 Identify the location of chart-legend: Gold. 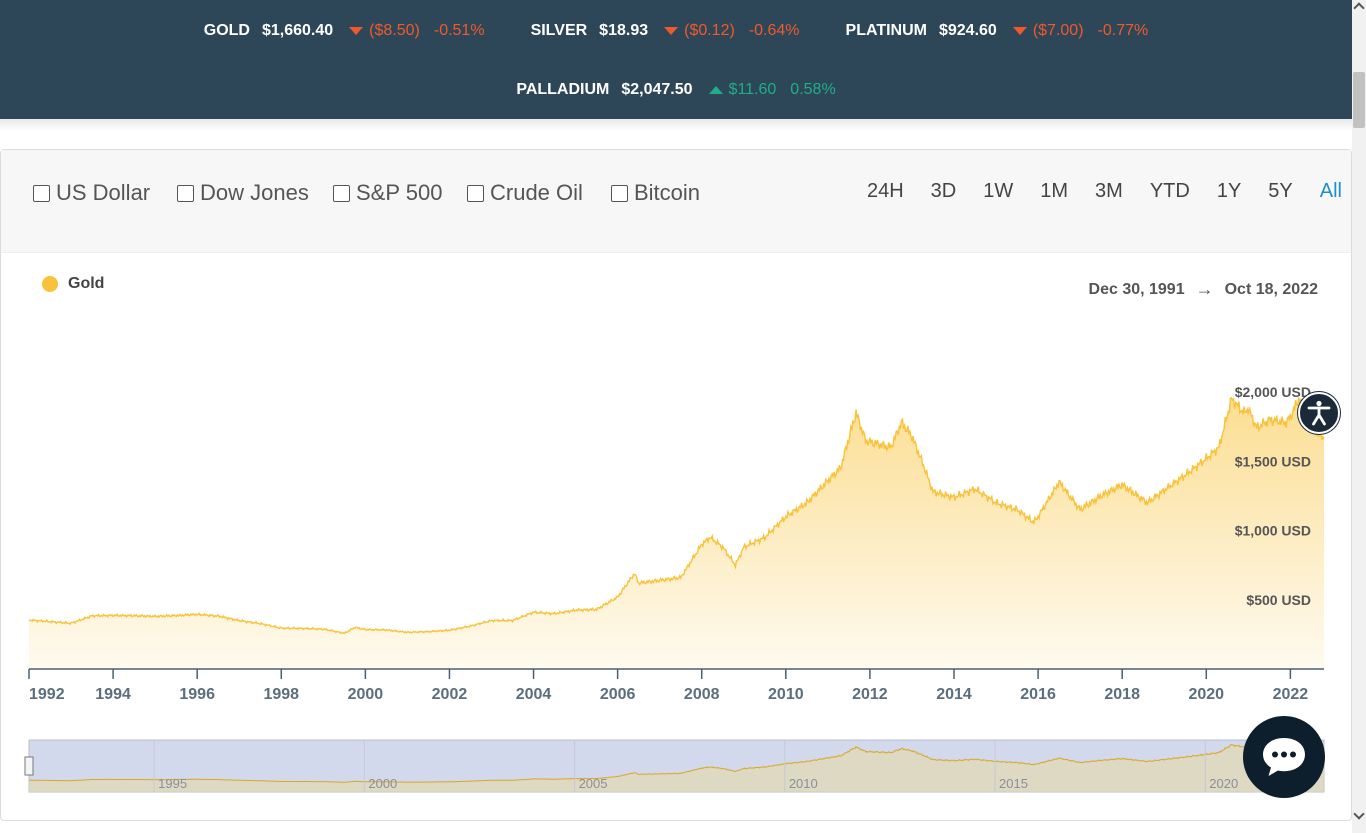
(73, 284).